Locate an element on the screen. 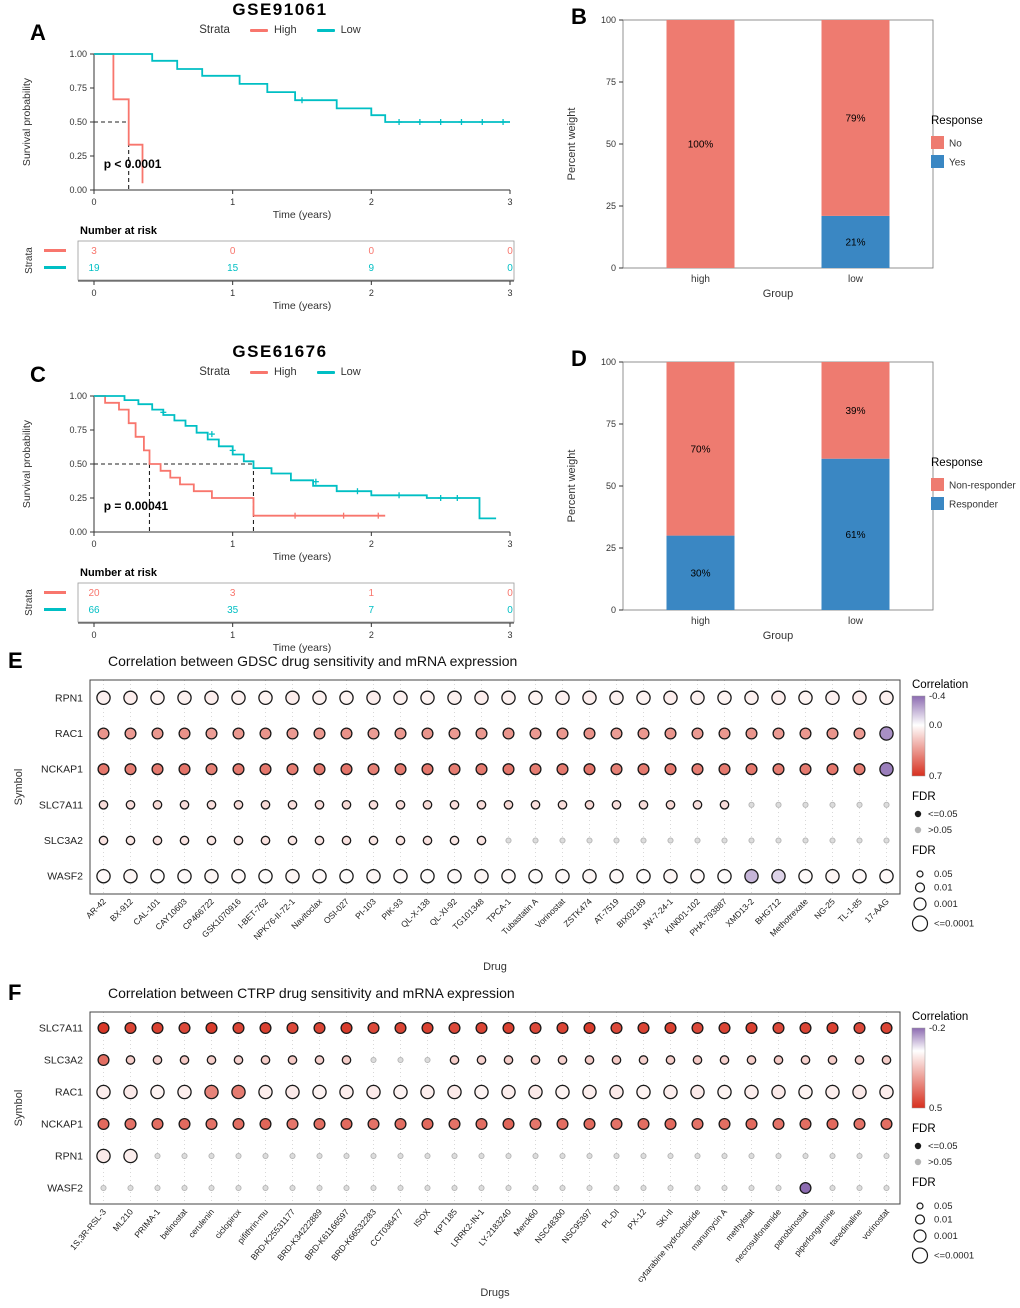 The image size is (1020, 1308). svg-text: 75 is located at coordinates (611, 424).